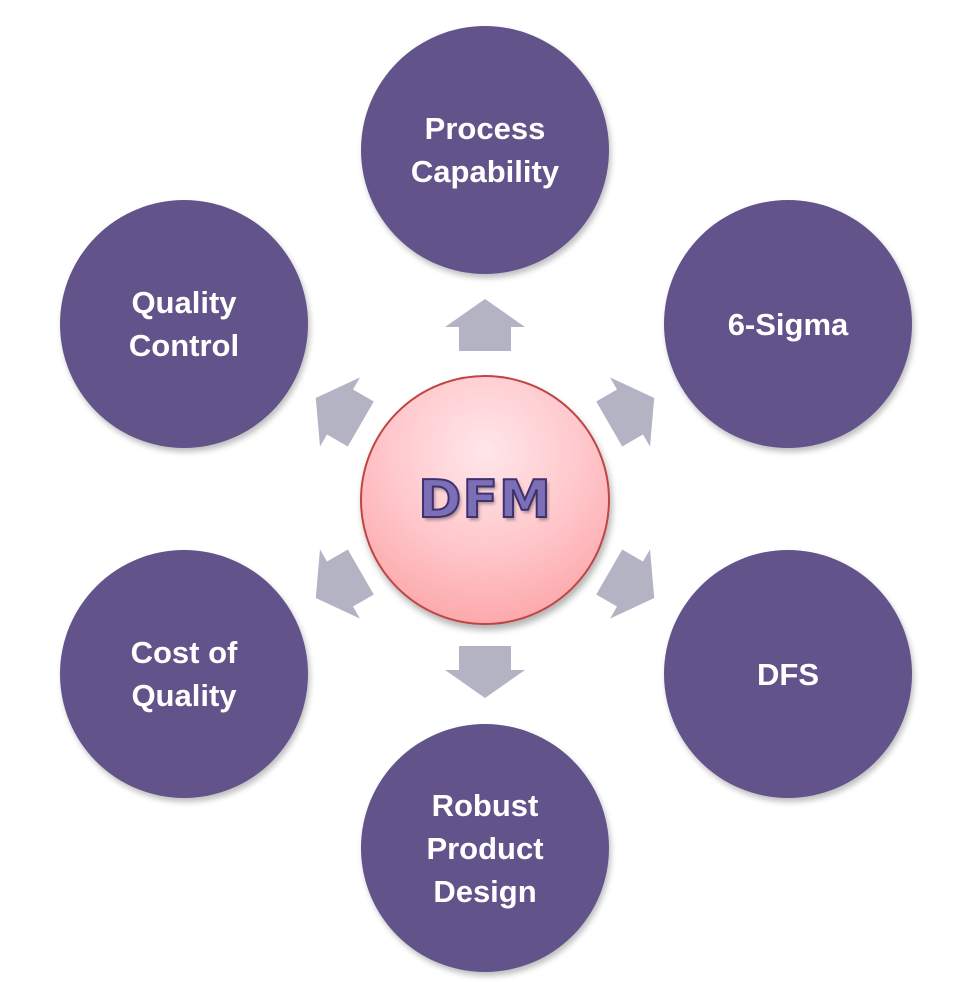 The height and width of the screenshot is (982, 966). I want to click on arrow-to-quality-control, so click(344, 412).